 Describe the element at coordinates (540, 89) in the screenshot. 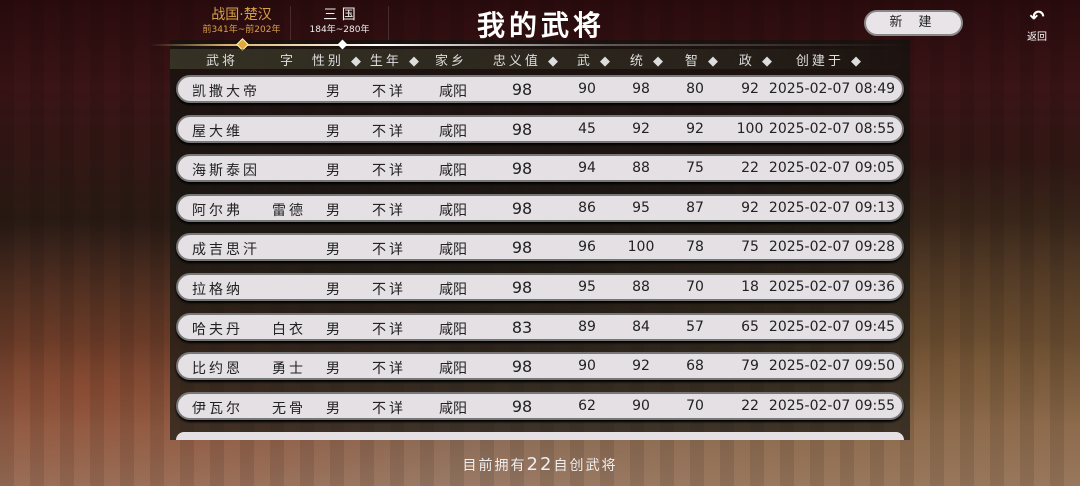

I see `table-row: 凯撒大帝 男 不详 咸阳 98 90 98 80 92 2025-02-07 08:49` at that location.